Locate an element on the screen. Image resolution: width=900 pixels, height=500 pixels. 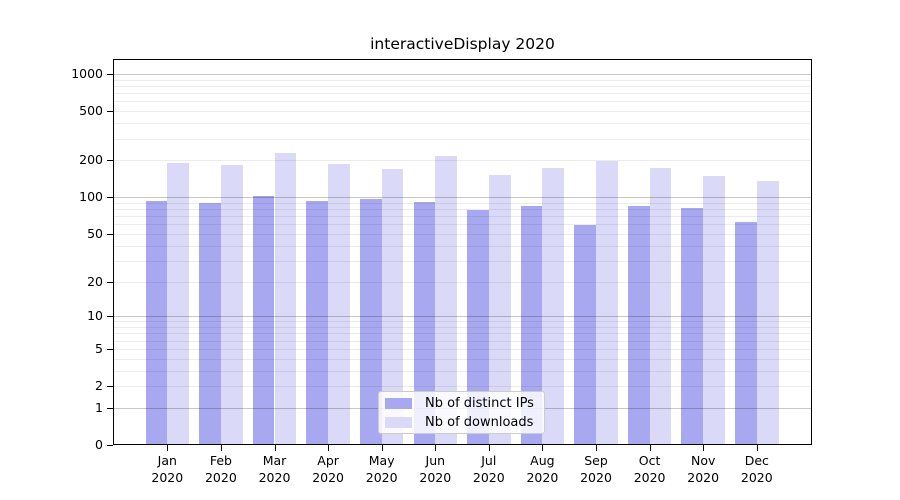
bar-downloads-aug is located at coordinates (553, 306).